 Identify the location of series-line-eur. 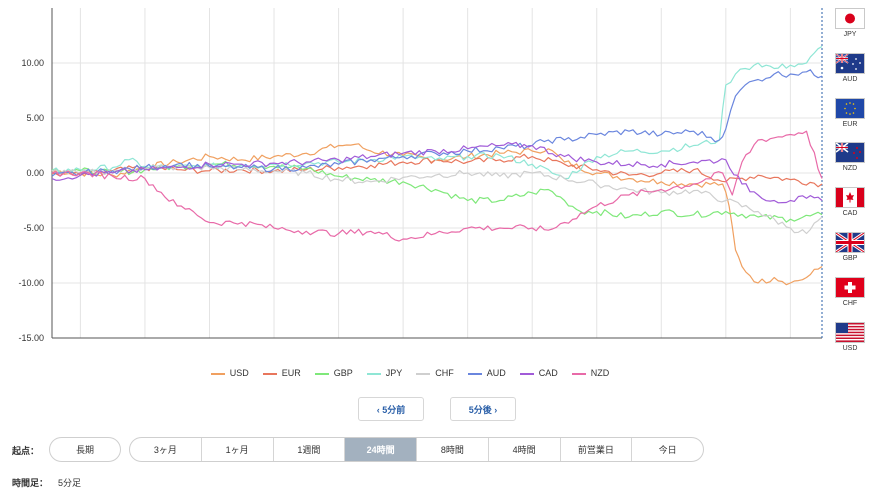
(437, 170).